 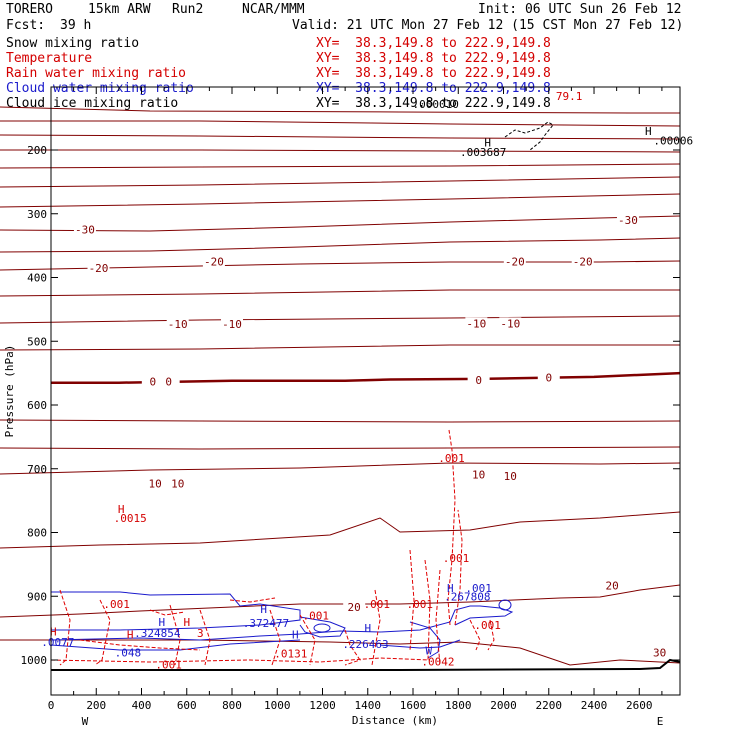 I want to click on forecast-hour: 39 h, so click(x=76, y=25).